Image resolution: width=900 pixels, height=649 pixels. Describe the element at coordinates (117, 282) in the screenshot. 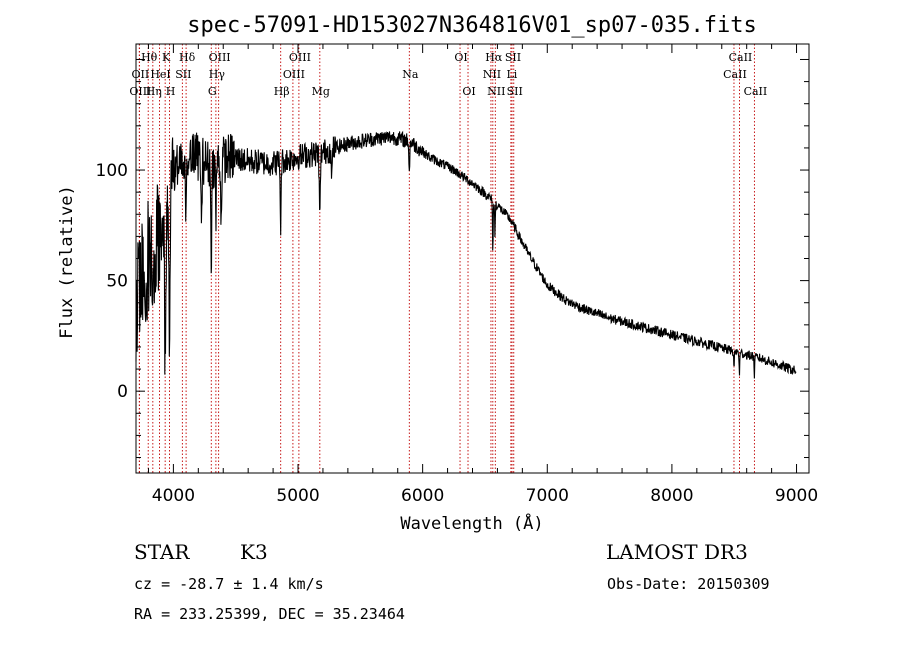

I see `y-tick-label: 50` at that location.